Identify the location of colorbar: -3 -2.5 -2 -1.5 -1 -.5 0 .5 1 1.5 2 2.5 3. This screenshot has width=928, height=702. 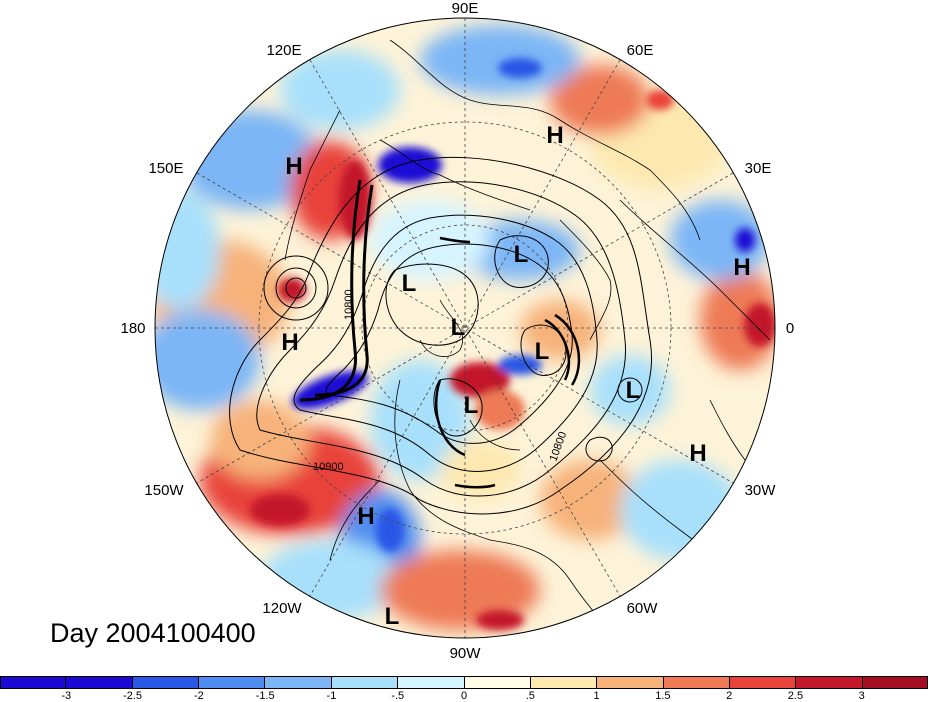
(464, 689).